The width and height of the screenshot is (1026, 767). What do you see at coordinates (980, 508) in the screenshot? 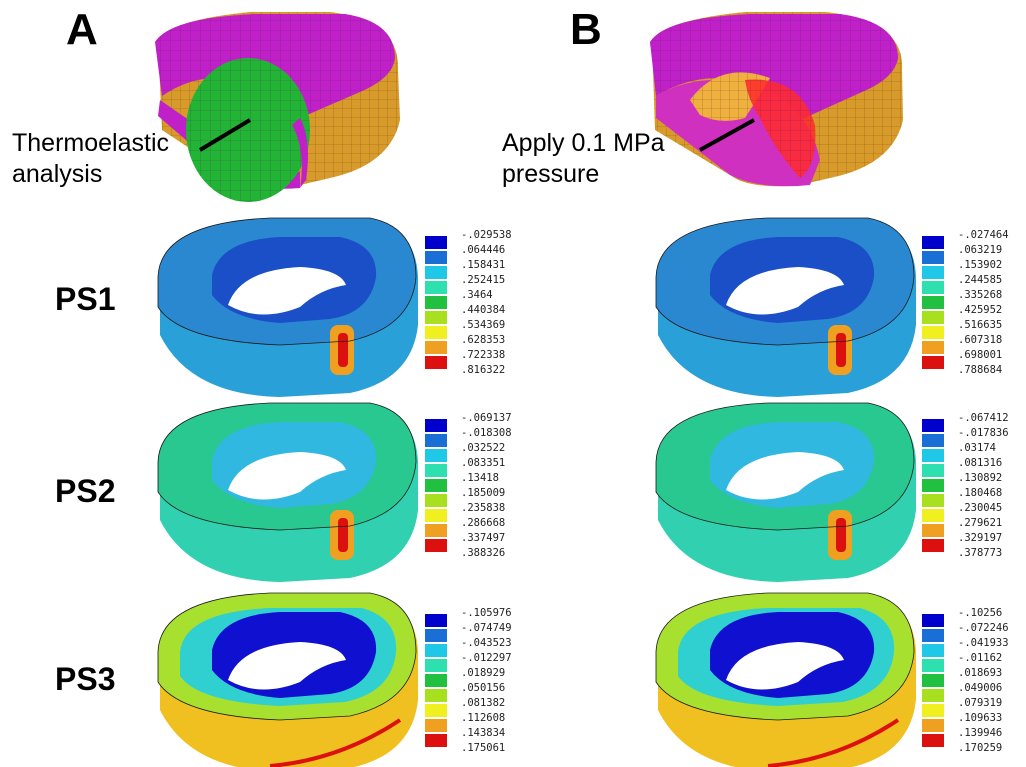
I see `legend-value: .230045` at bounding box center [980, 508].